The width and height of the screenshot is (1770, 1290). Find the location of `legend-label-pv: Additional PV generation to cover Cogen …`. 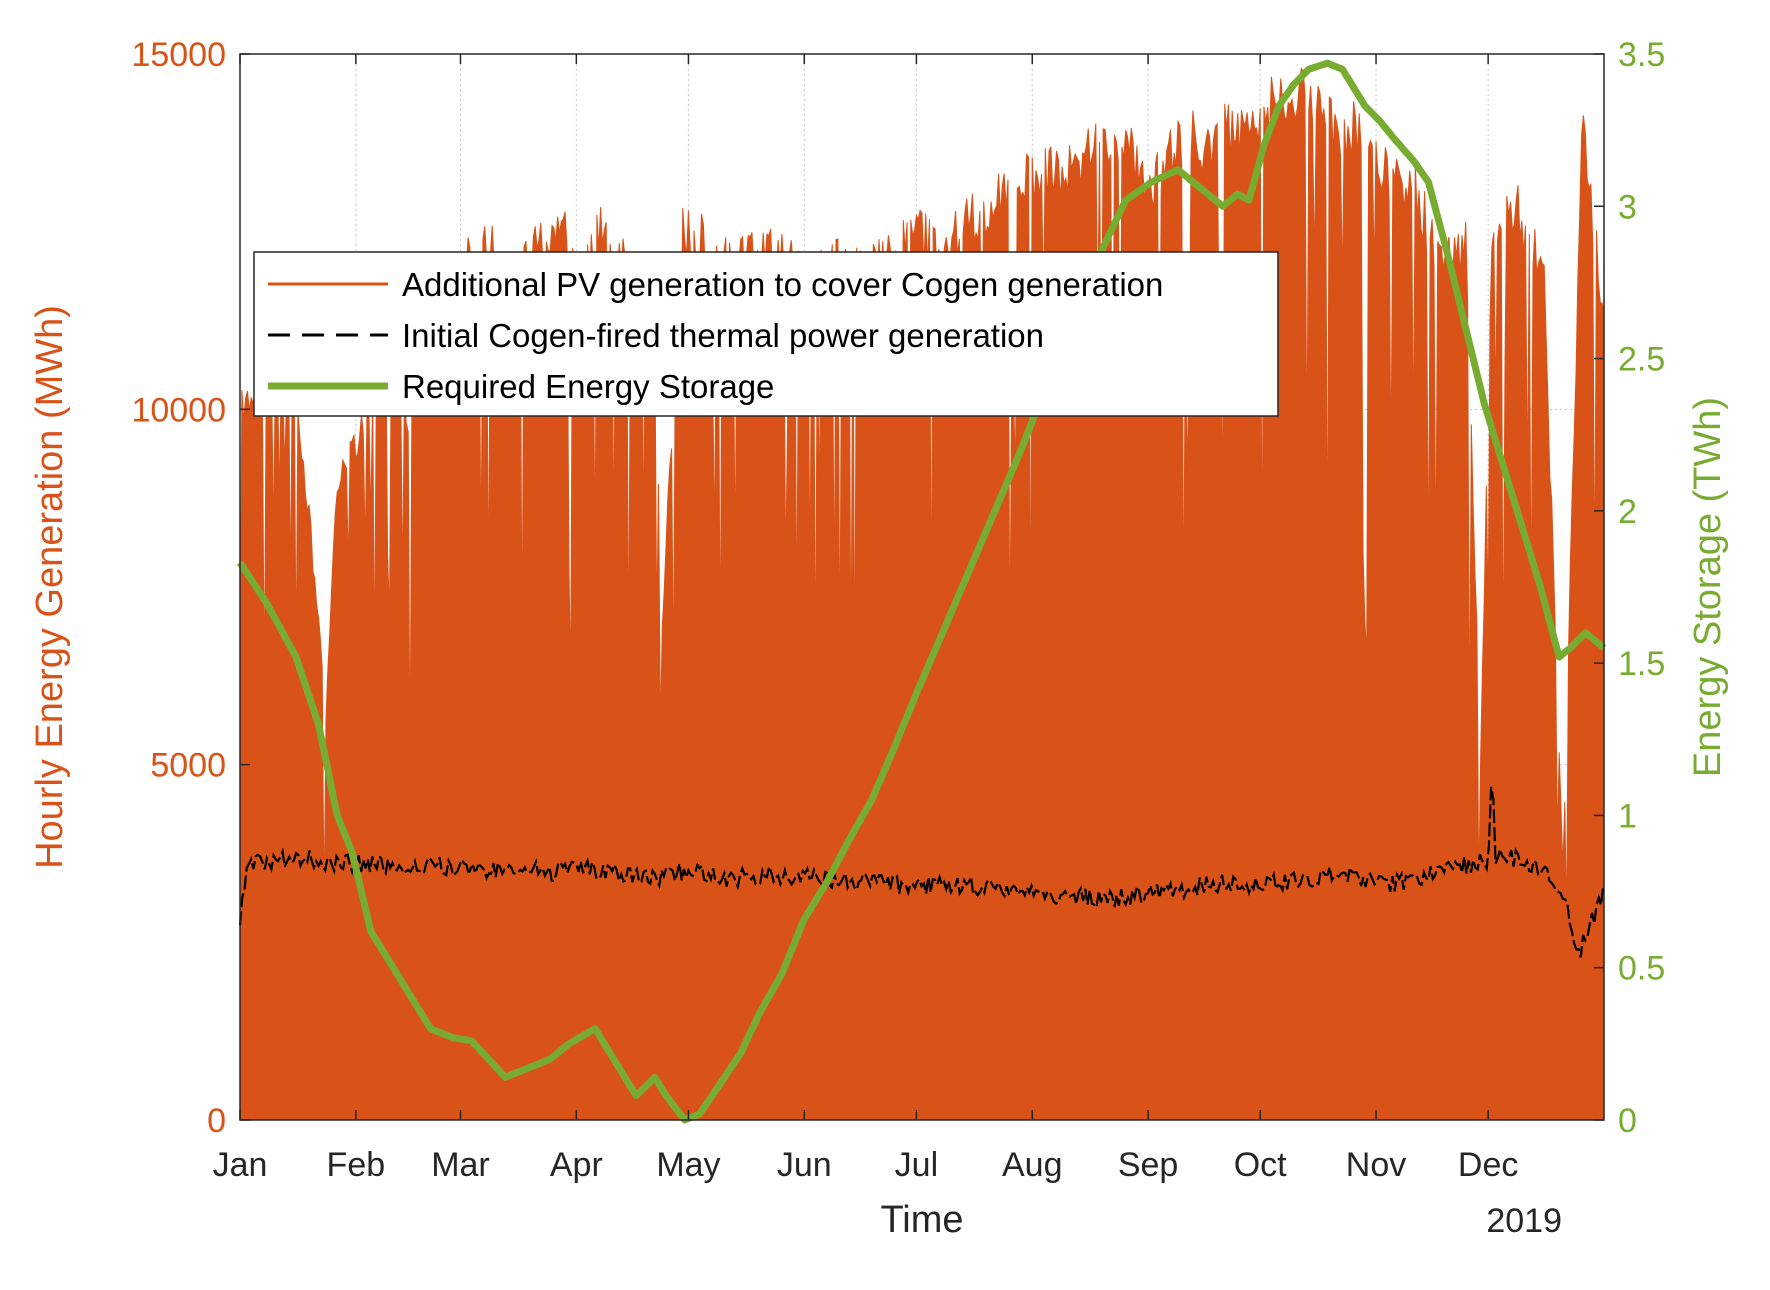

legend-label-pv: Additional PV generation to cover Cogen … is located at coordinates (782, 284).